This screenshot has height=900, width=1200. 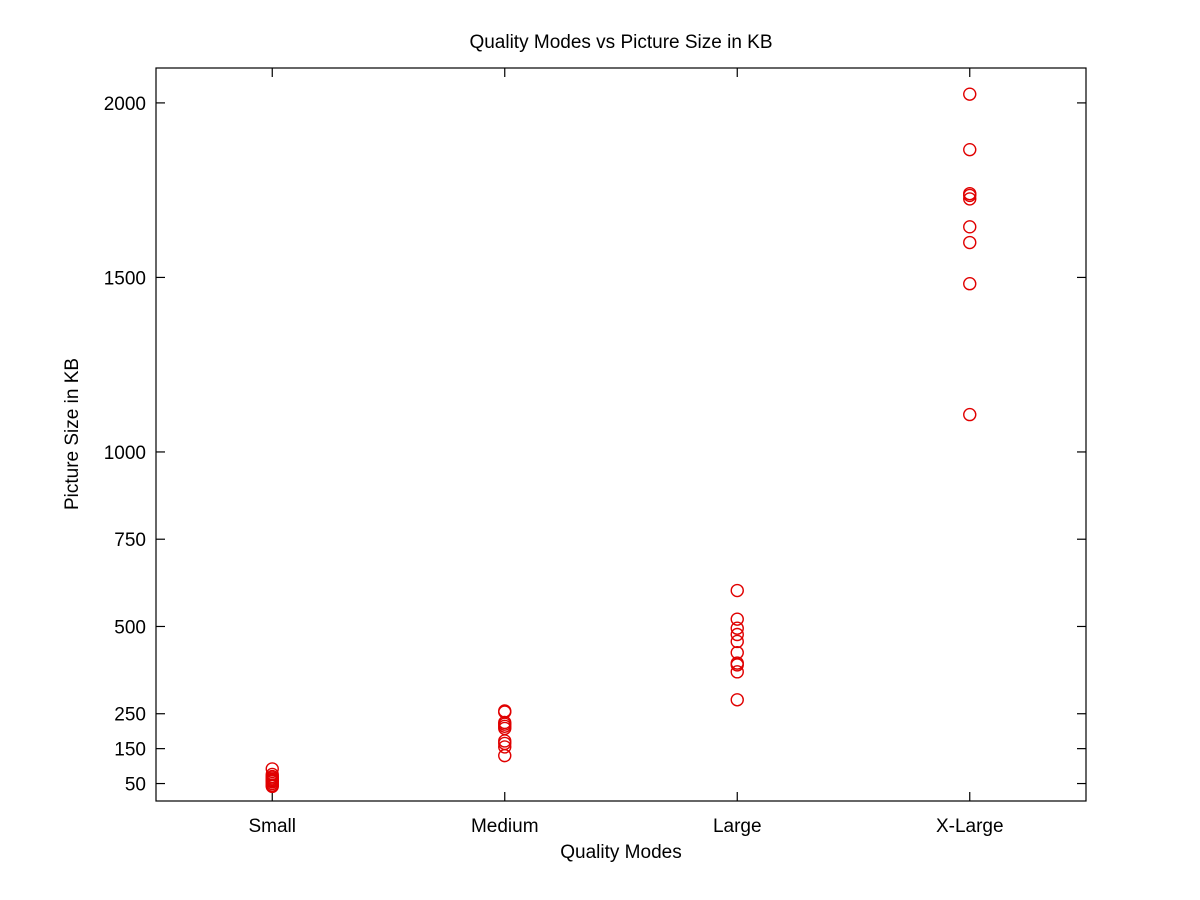 I want to click on x-axis-label: Quality Modes, so click(x=620, y=852).